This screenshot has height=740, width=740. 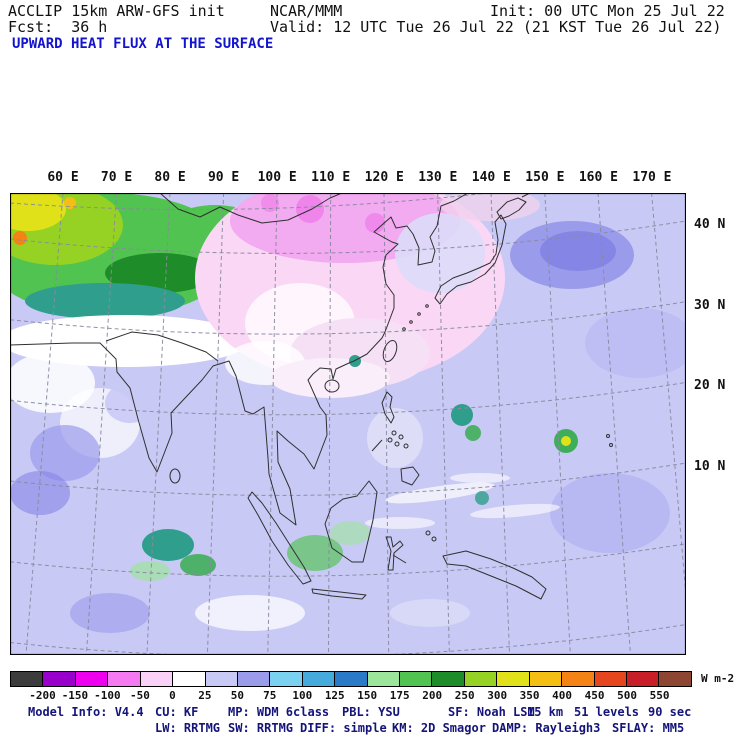 I want to click on footer-sf-scheme: SF: Noah LSM, so click(x=491, y=712).